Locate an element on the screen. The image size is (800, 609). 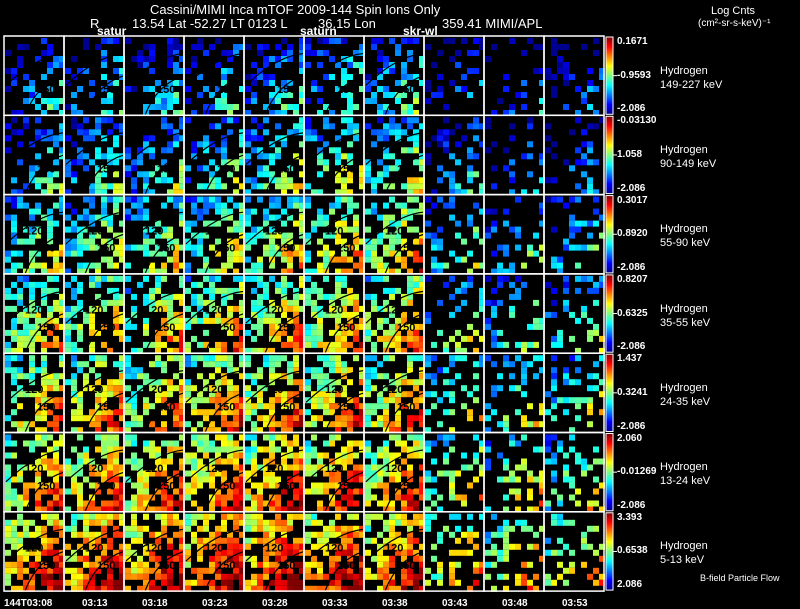
contour-label-120: 120 is located at coordinates (394, 311).